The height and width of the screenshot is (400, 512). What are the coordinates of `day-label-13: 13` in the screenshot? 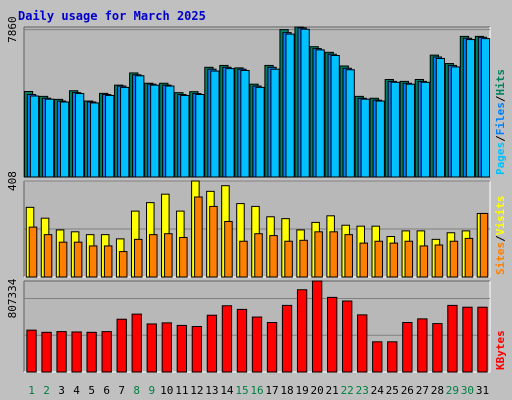 It's located at (211, 390).